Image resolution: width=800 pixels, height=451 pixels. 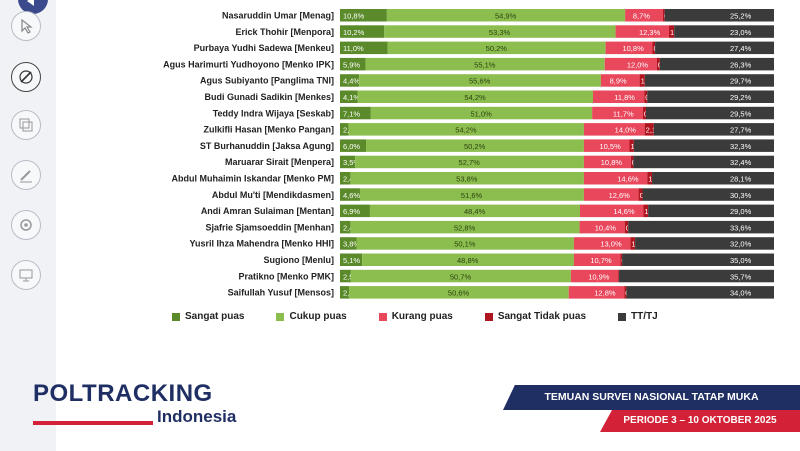 What do you see at coordinates (741, 276) in the screenshot?
I see `data-label: 35,7%` at bounding box center [741, 276].